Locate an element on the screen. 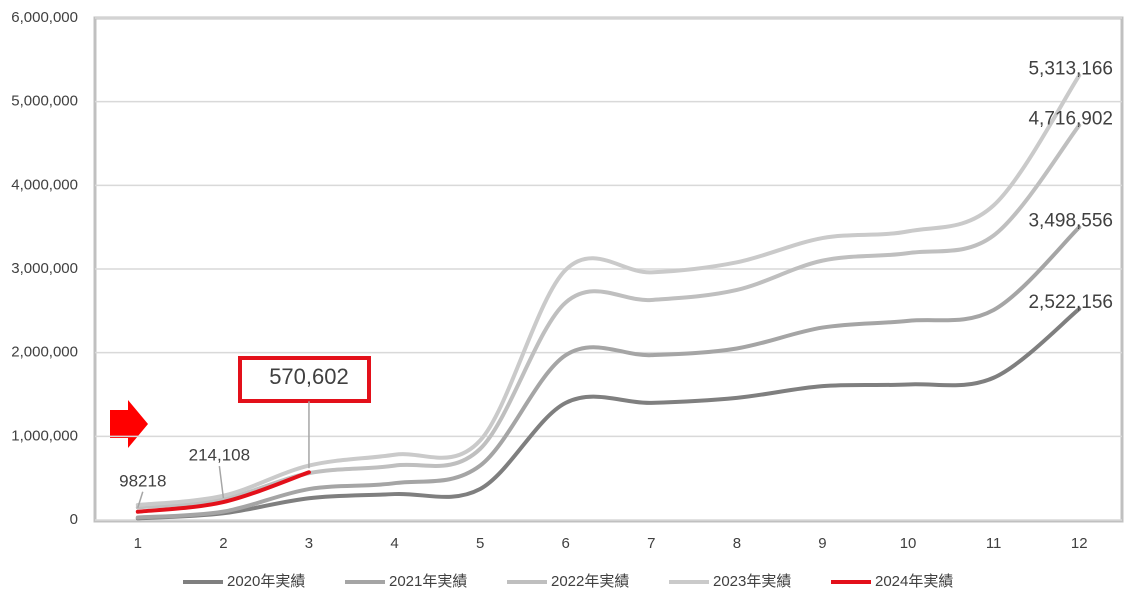 The width and height of the screenshot is (1135, 600). data-label: 570,602 is located at coordinates (309, 376).